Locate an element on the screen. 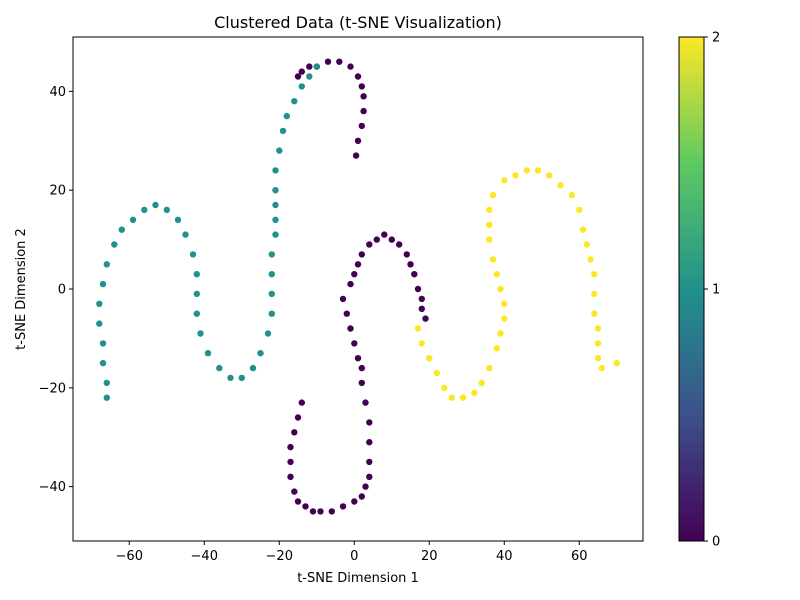 This screenshot has height=600, width=800. colorbar is located at coordinates (691, 289).